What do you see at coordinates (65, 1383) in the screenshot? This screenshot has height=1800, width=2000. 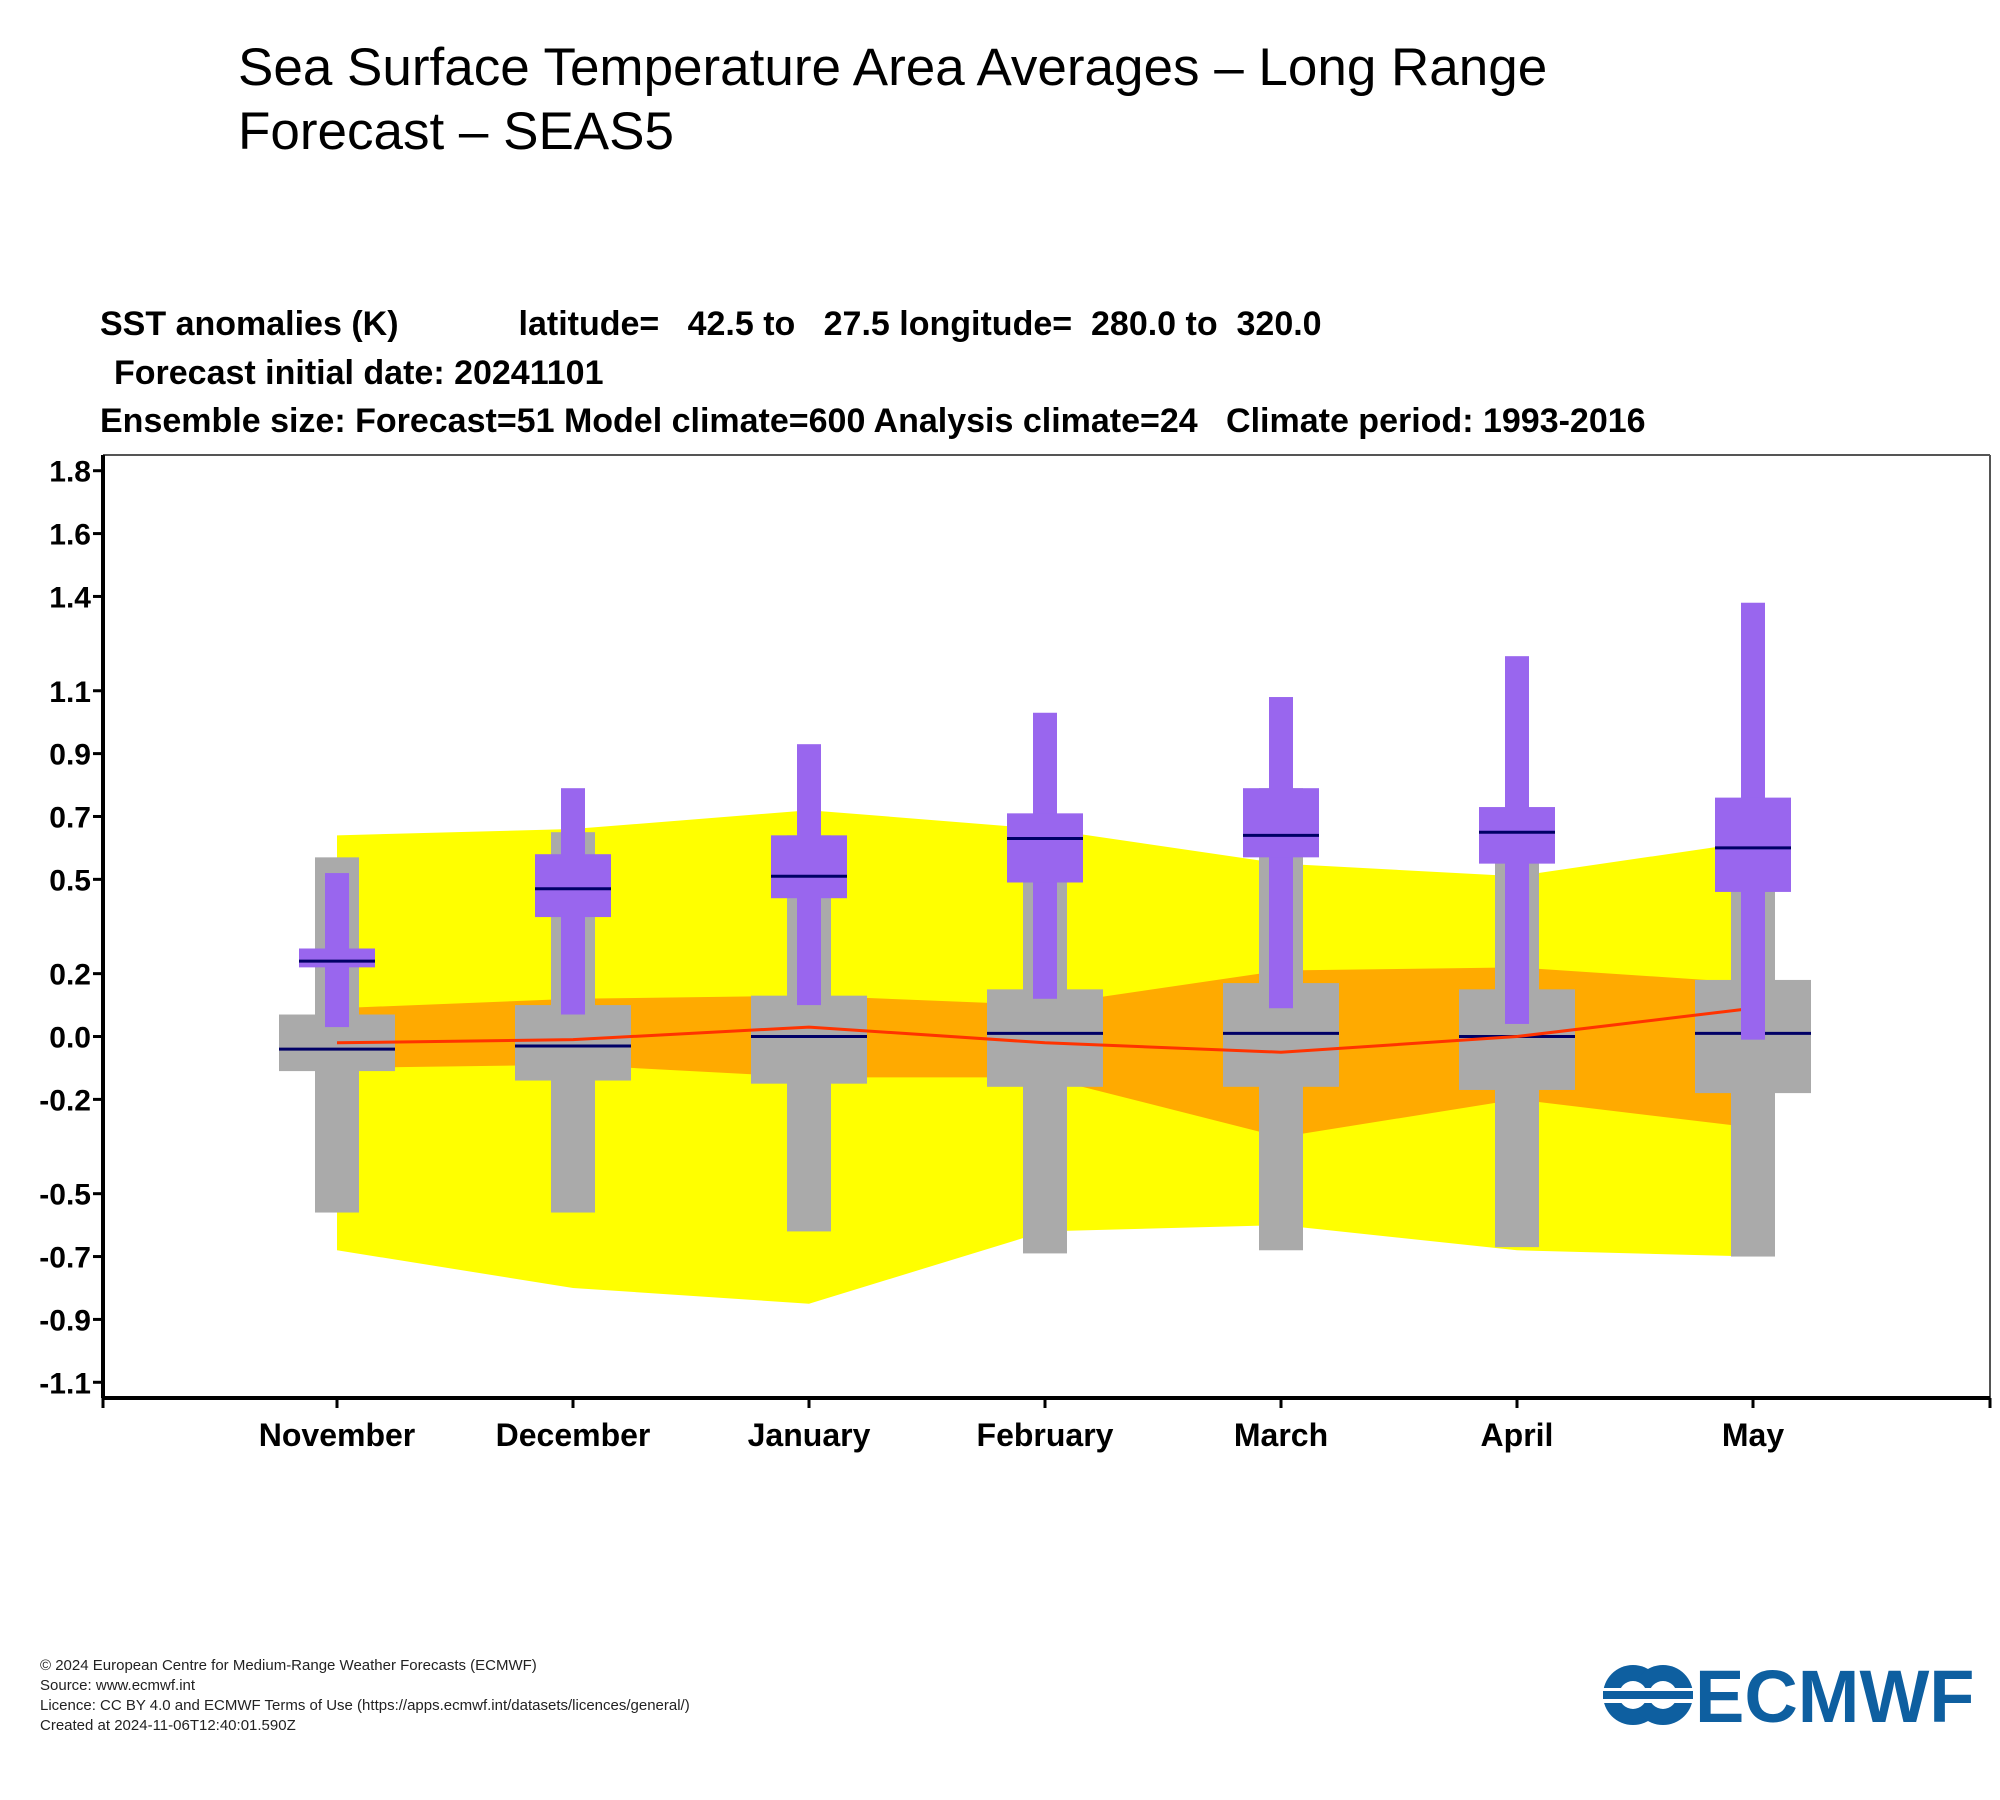 I see `y-tick-label: -1.1` at bounding box center [65, 1383].